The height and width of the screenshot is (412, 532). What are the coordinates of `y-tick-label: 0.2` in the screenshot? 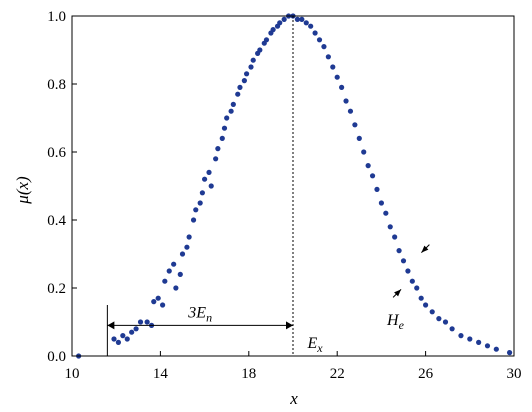 It's located at (56, 289).